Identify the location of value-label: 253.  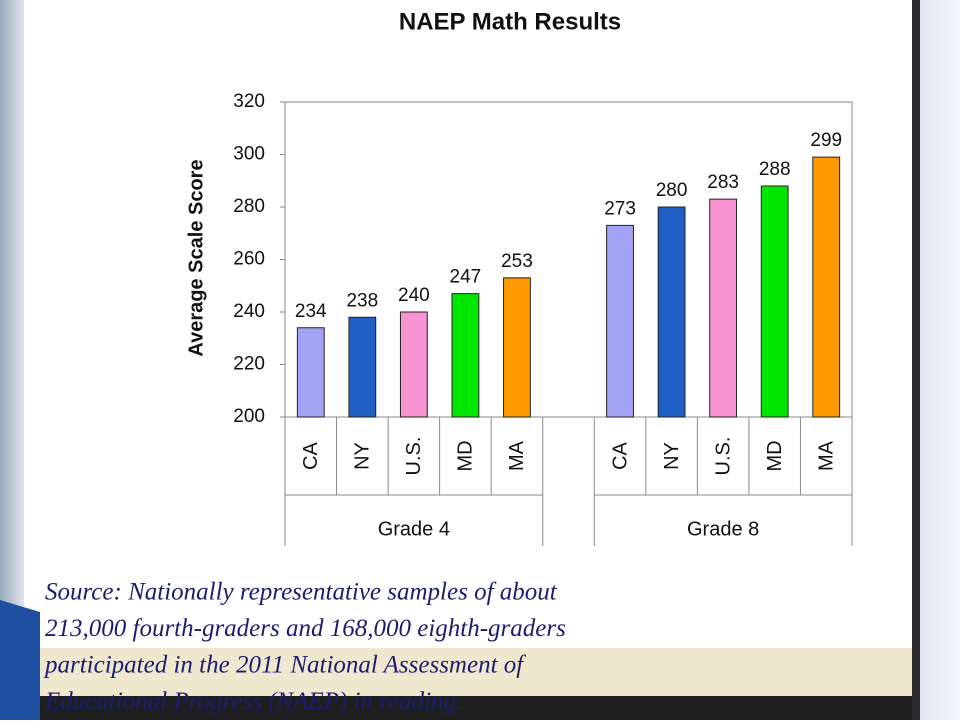
(517, 261).